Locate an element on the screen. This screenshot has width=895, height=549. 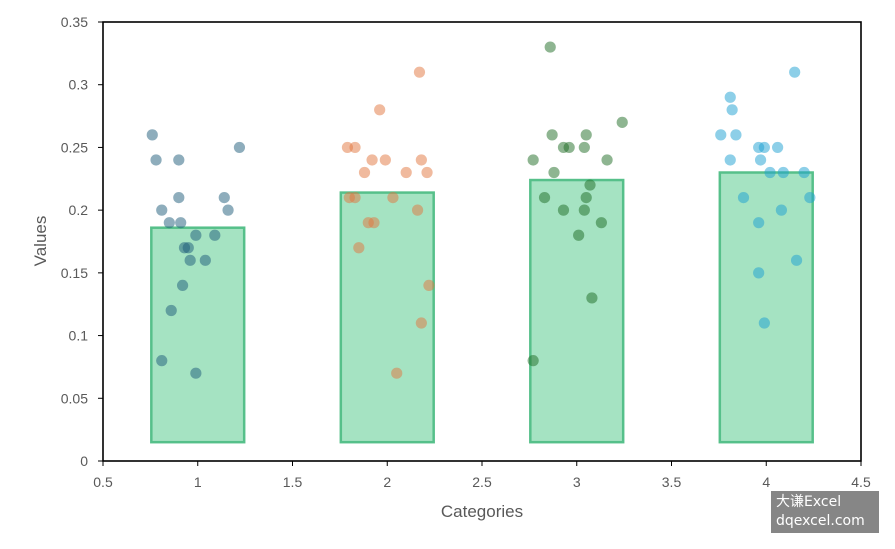
x-tick-label: 2.5 is located at coordinates (482, 482).